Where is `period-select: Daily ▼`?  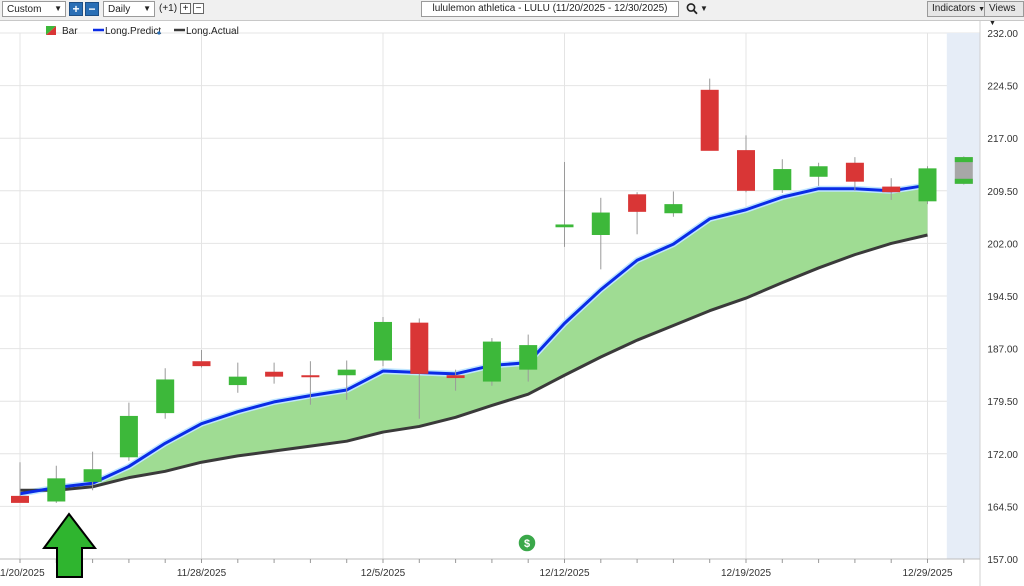
period-select: Daily ▼ is located at coordinates (129, 9).